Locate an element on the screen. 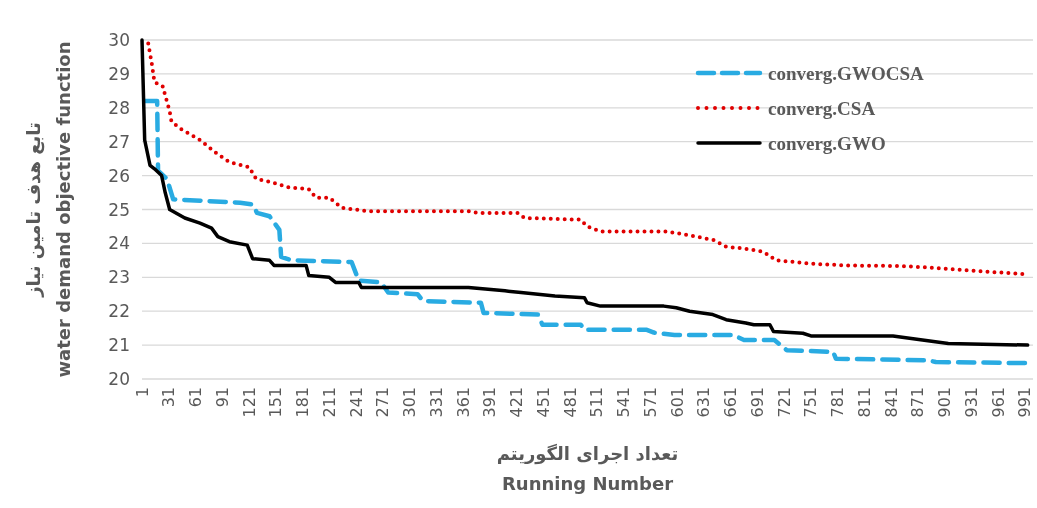  x-tick-label: 181 is located at coordinates (303, 402).